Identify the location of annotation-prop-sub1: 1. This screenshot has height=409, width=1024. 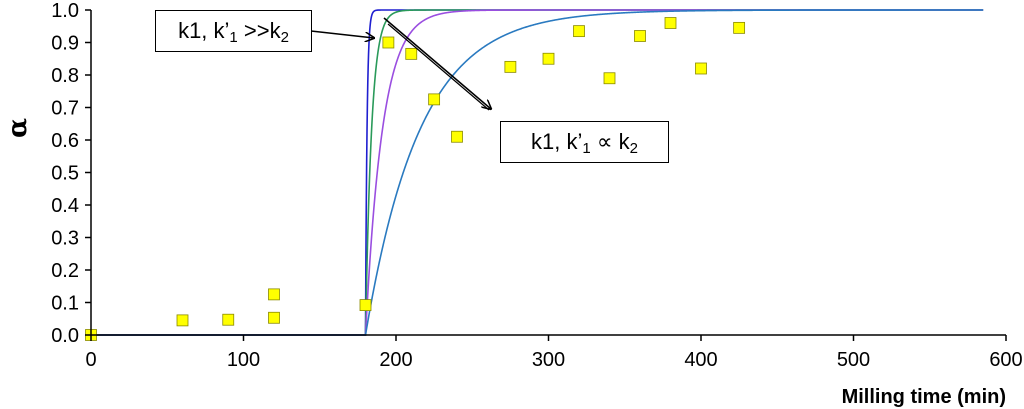
(586, 148).